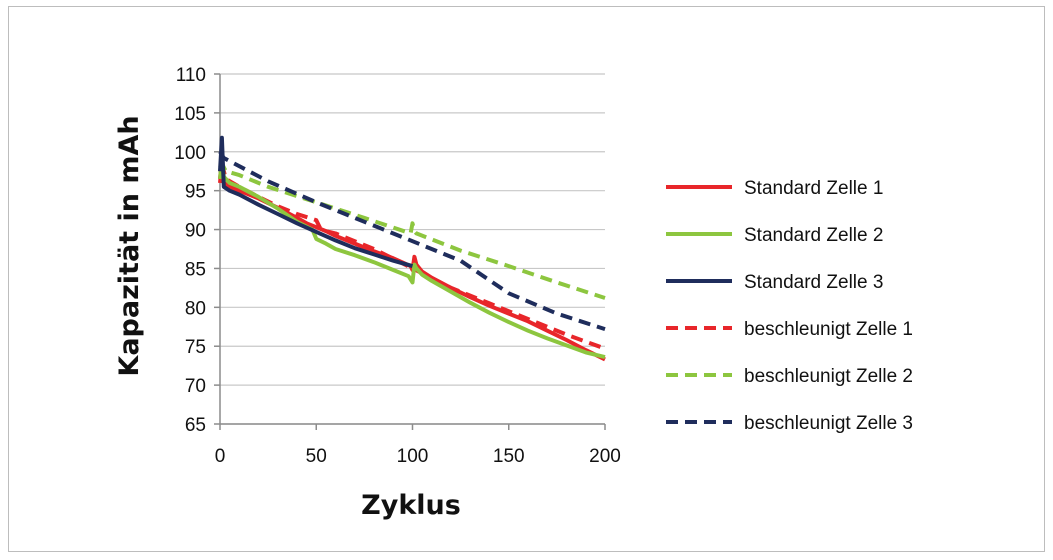 The image size is (1053, 560). What do you see at coordinates (828, 376) in the screenshot?
I see `legend-label-beschleunigt-zelle-2: beschleunigt Zelle 2` at bounding box center [828, 376].